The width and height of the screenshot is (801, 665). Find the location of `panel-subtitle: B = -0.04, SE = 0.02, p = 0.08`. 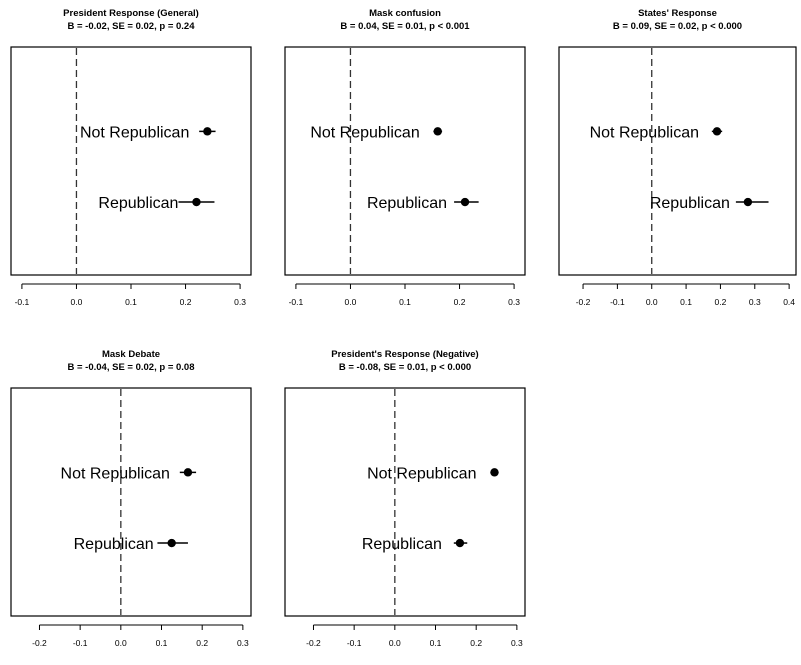

panel-subtitle: B = -0.04, SE = 0.02, p = 0.08 is located at coordinates (130, 367).